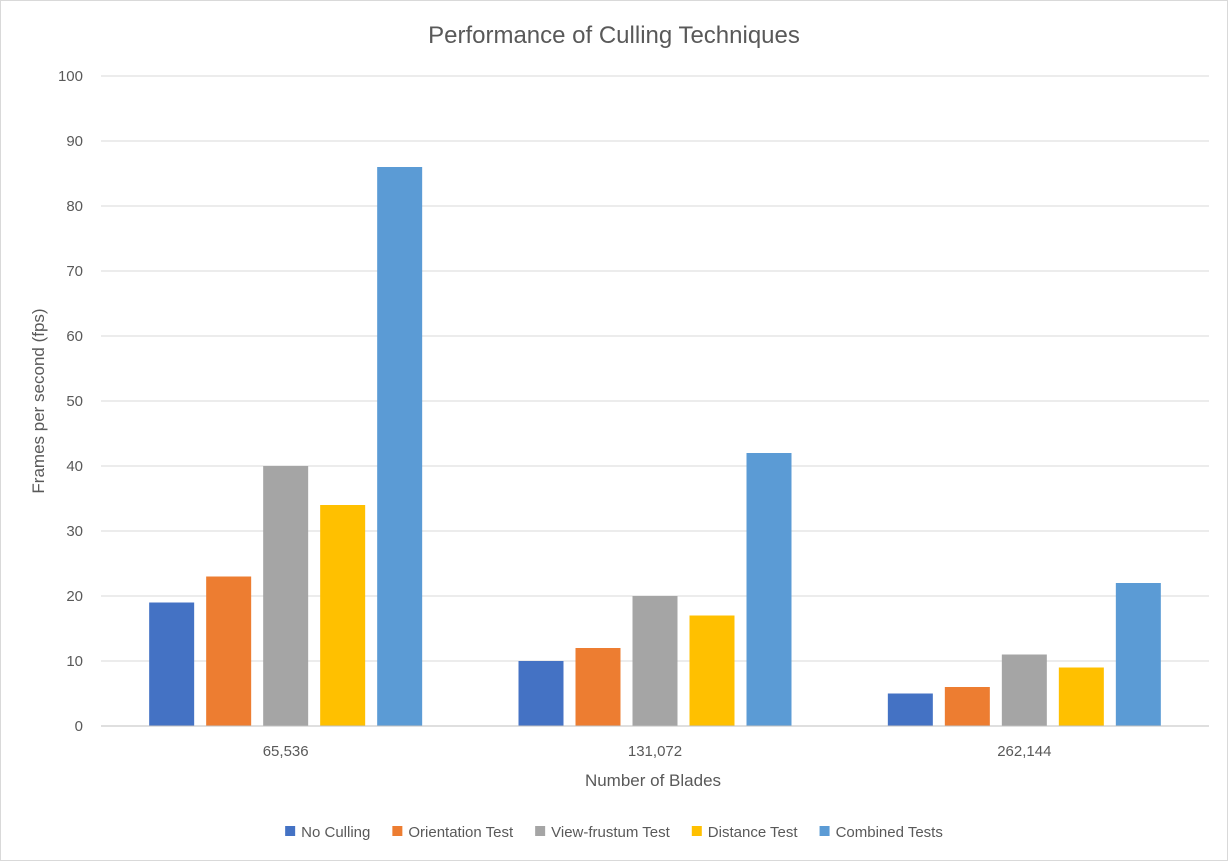 The image size is (1228, 865). I want to click on y-axis-ticks: 0 10 20 30 40 50 60 70 80 90 100, so click(70, 401).